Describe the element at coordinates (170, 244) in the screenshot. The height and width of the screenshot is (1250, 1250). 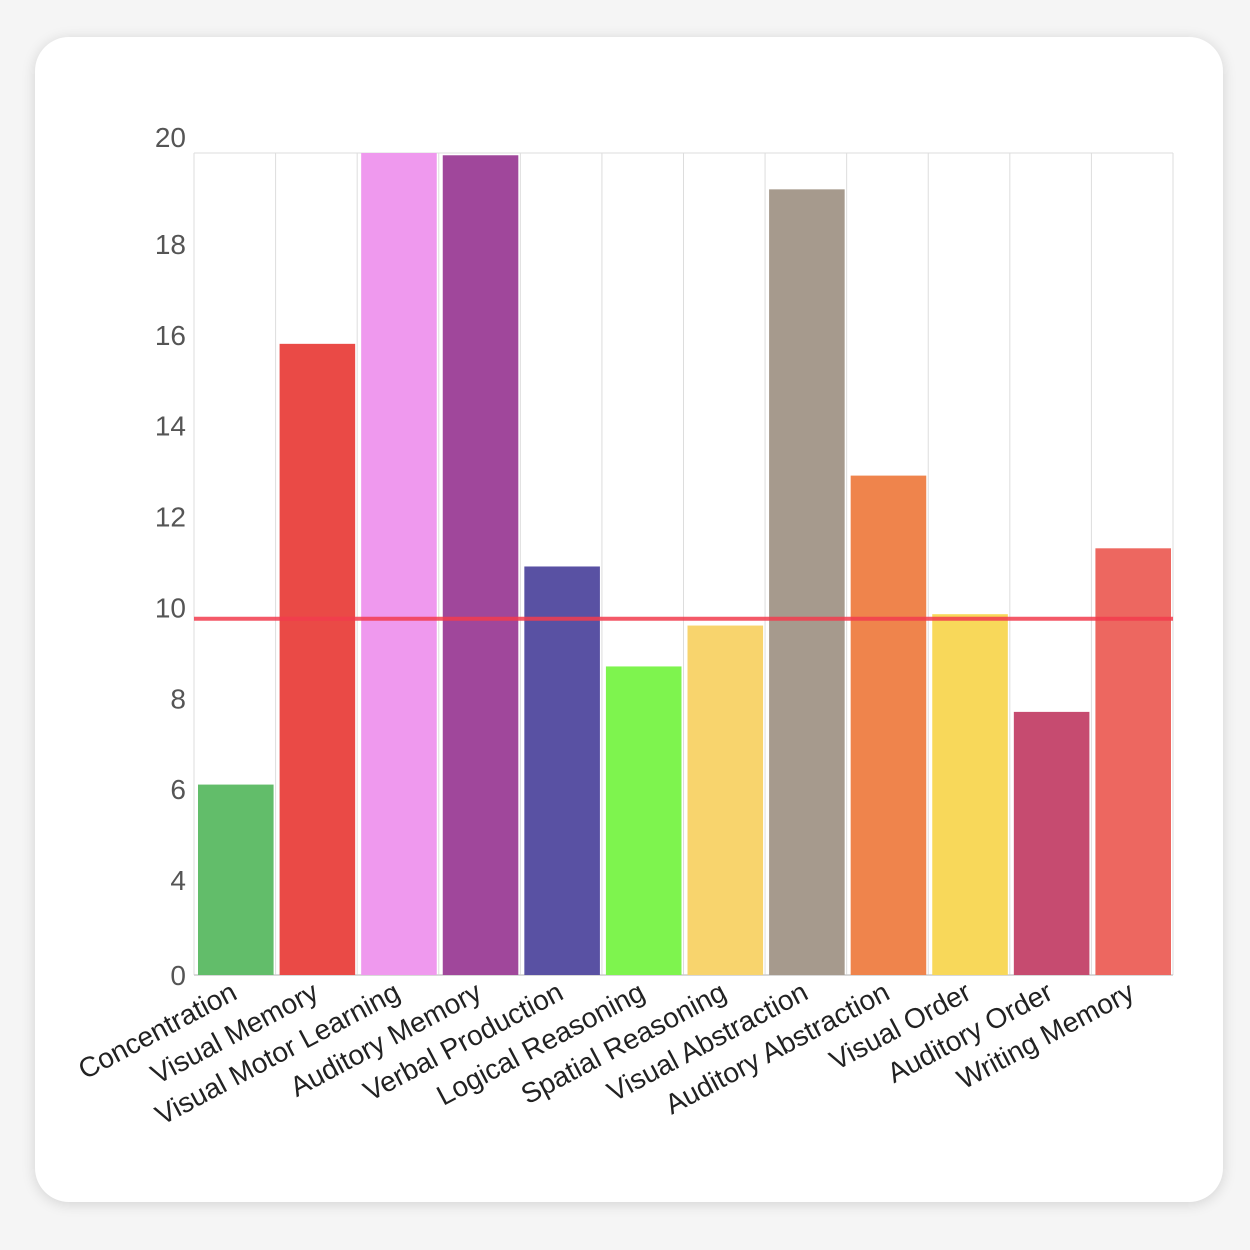
I see `y-tick-label: 18` at that location.